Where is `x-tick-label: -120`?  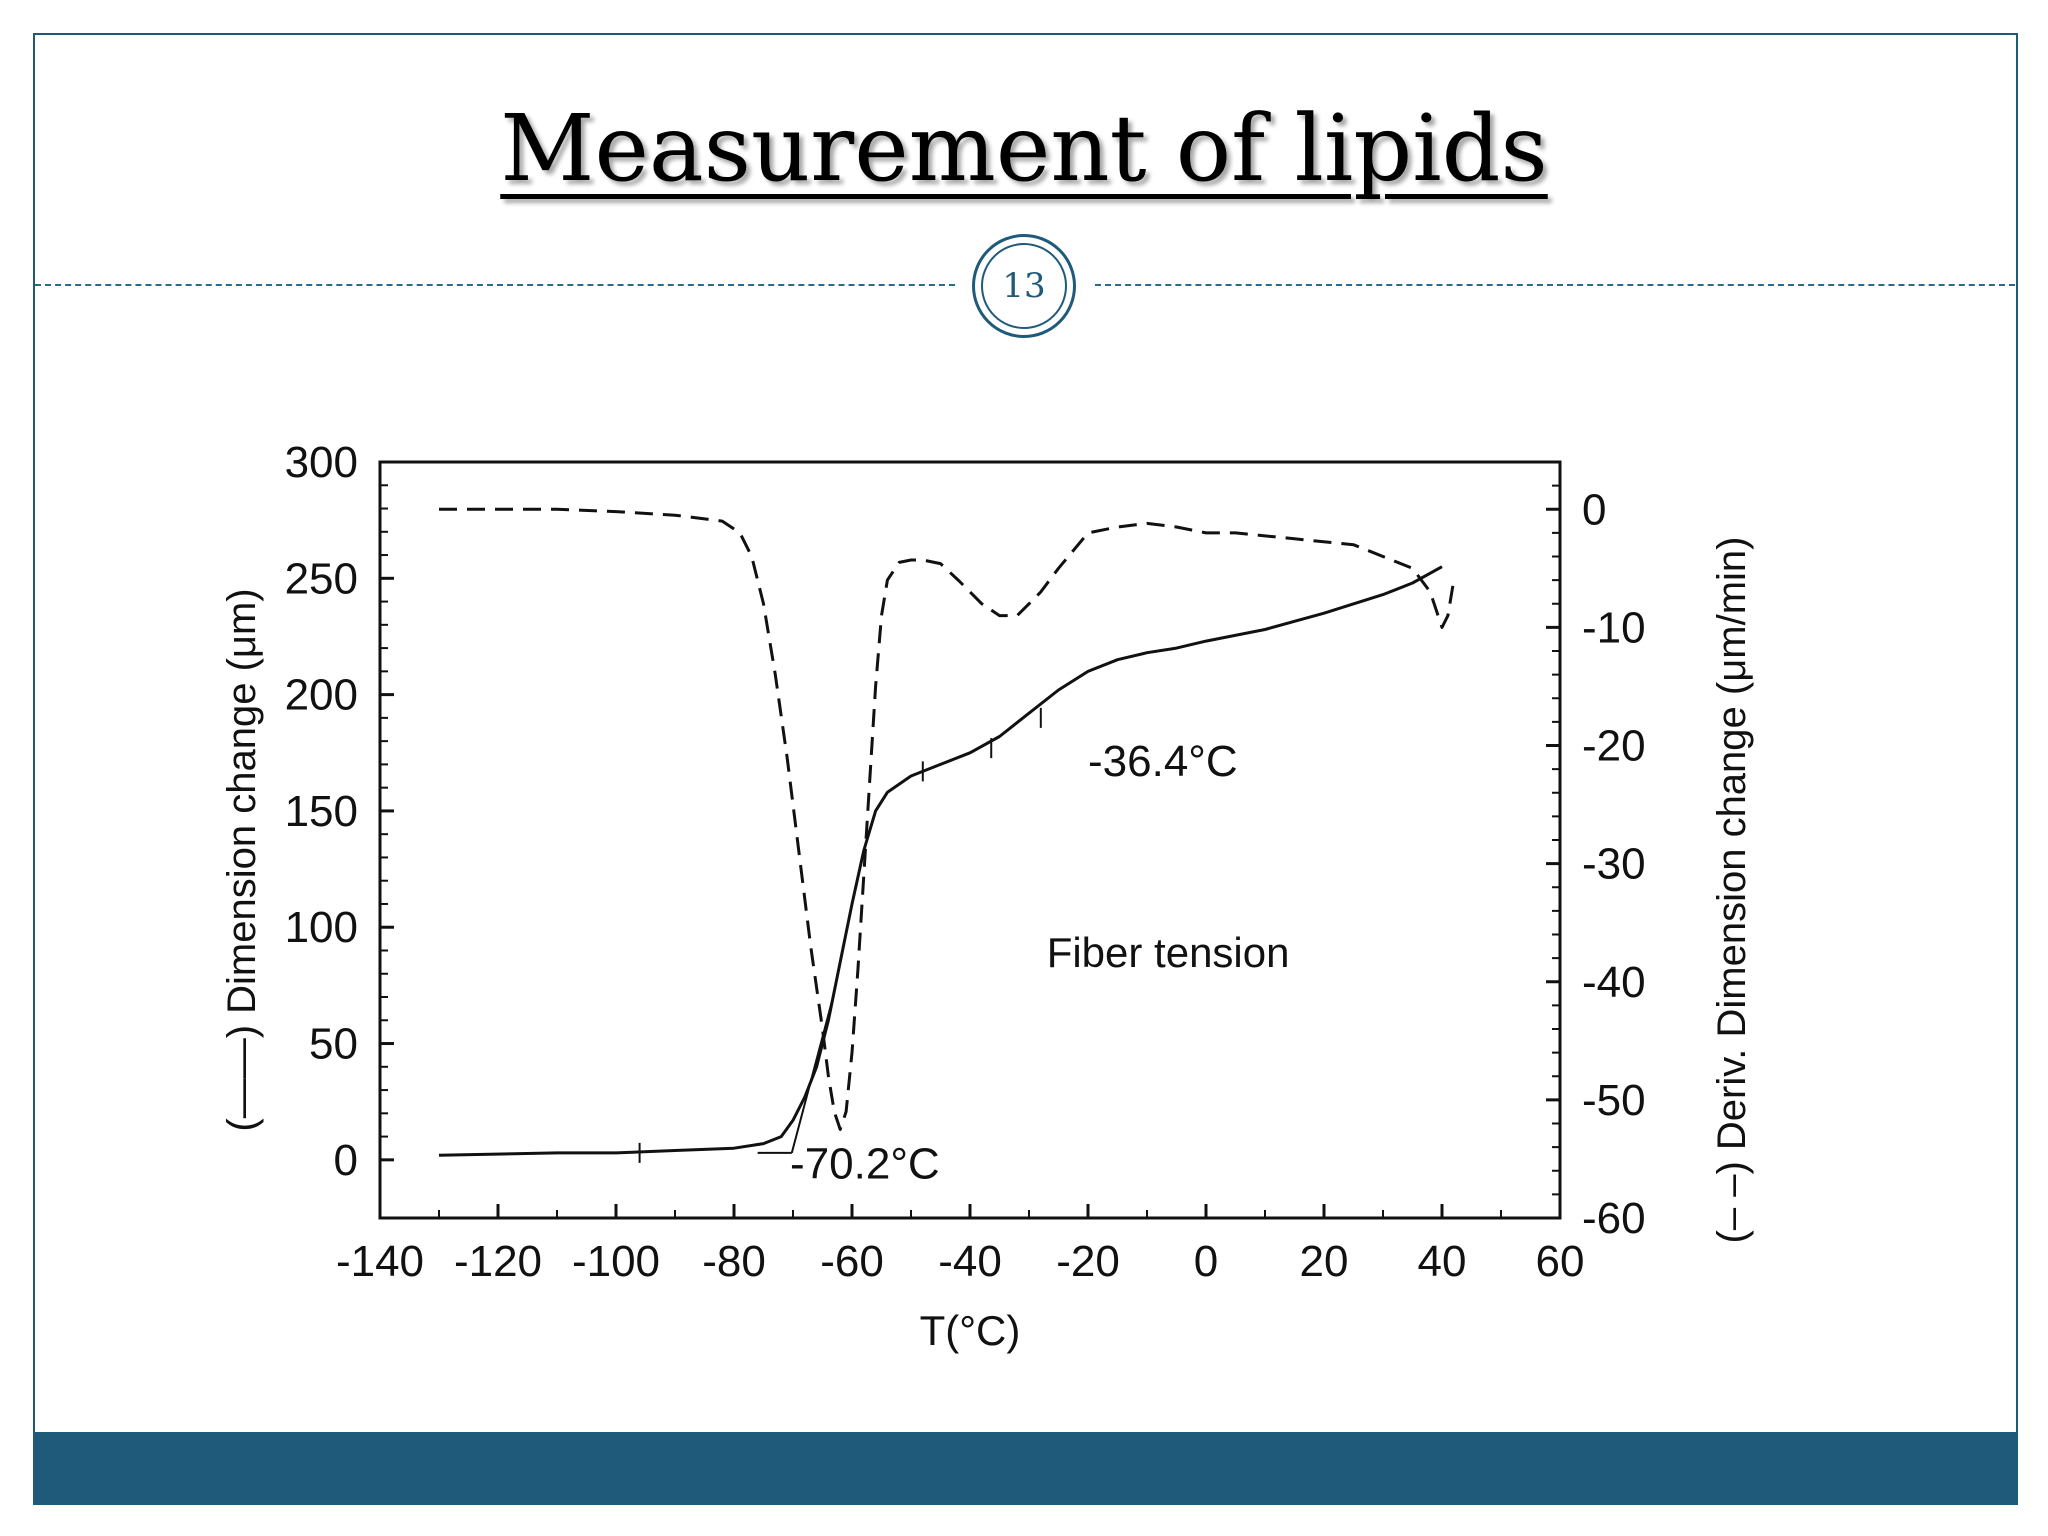
x-tick-label: -120 is located at coordinates (498, 1261).